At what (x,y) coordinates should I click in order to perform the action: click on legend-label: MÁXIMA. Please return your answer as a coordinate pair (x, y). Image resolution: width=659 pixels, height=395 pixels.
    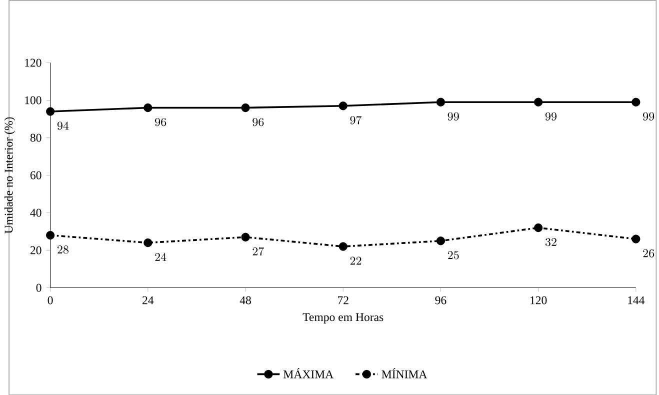
    Looking at the image, I should click on (309, 373).